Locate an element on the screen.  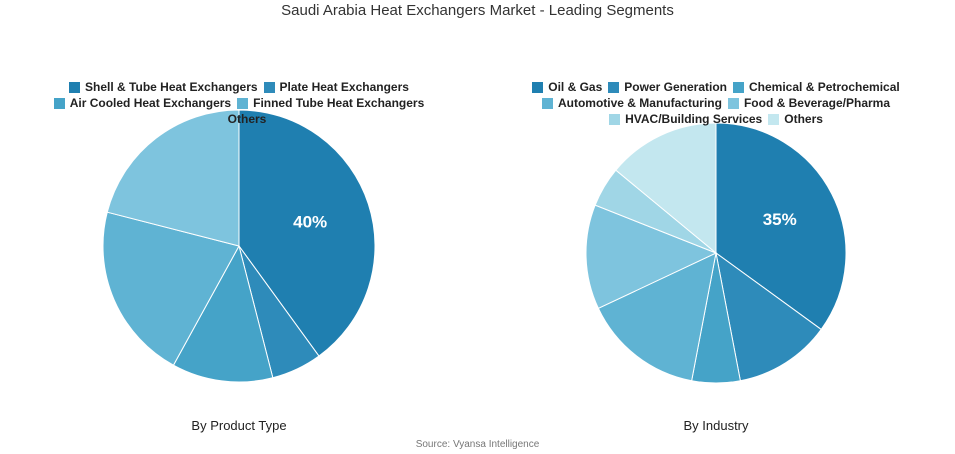
legend-label: HVAC/Building Services is located at coordinates (694, 119).